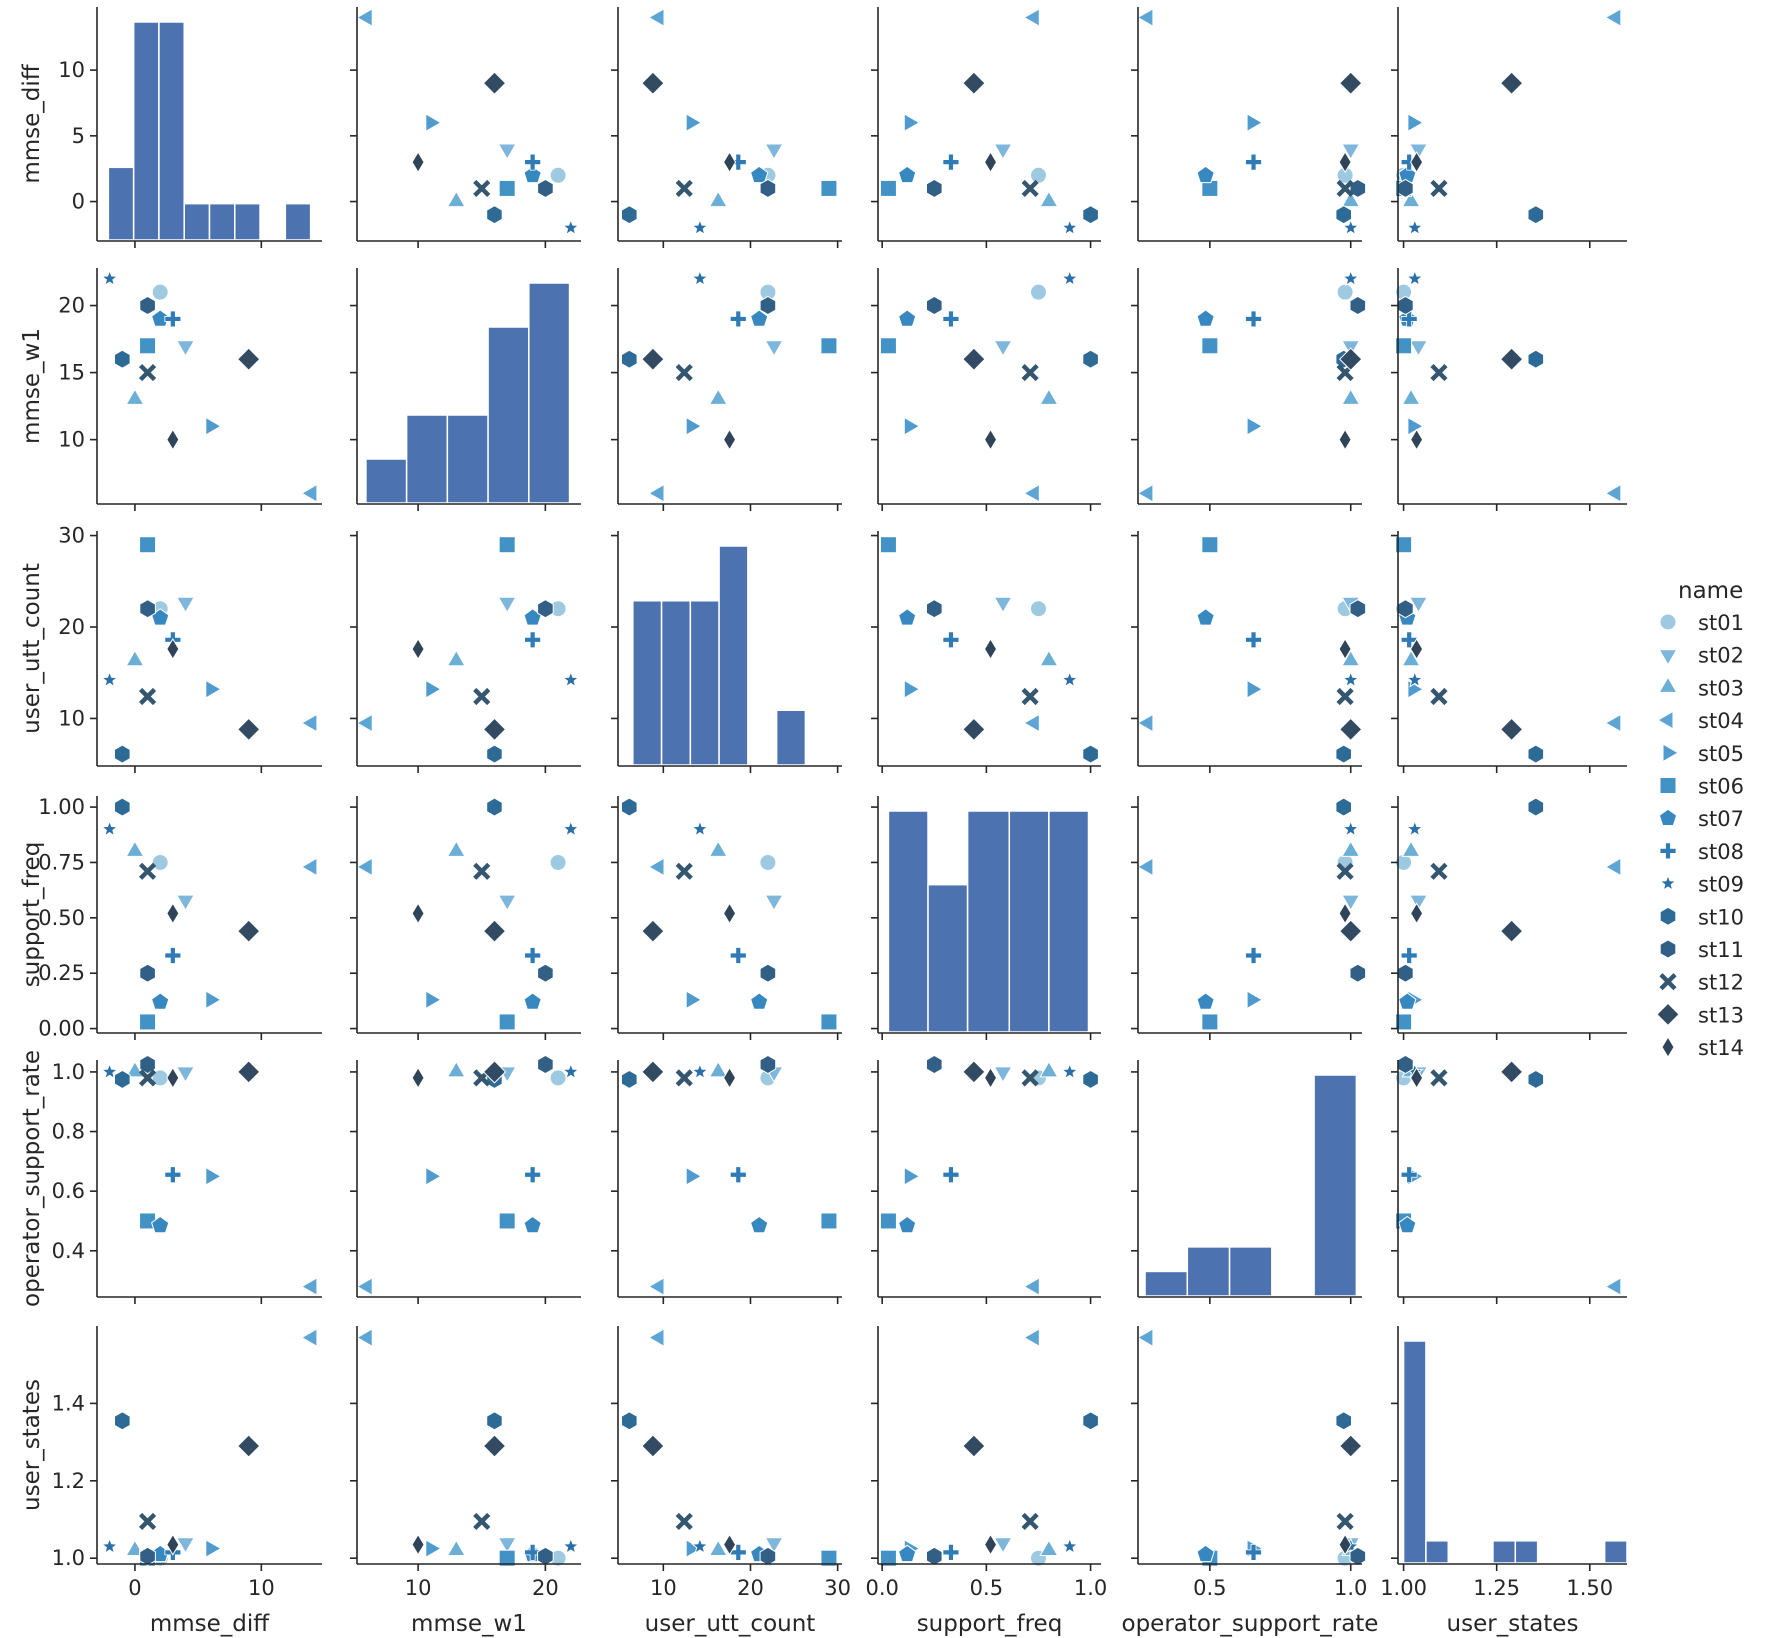 This screenshot has width=1772, height=1638. Describe the element at coordinates (1721, 623) in the screenshot. I see `legend-label: st01` at that location.